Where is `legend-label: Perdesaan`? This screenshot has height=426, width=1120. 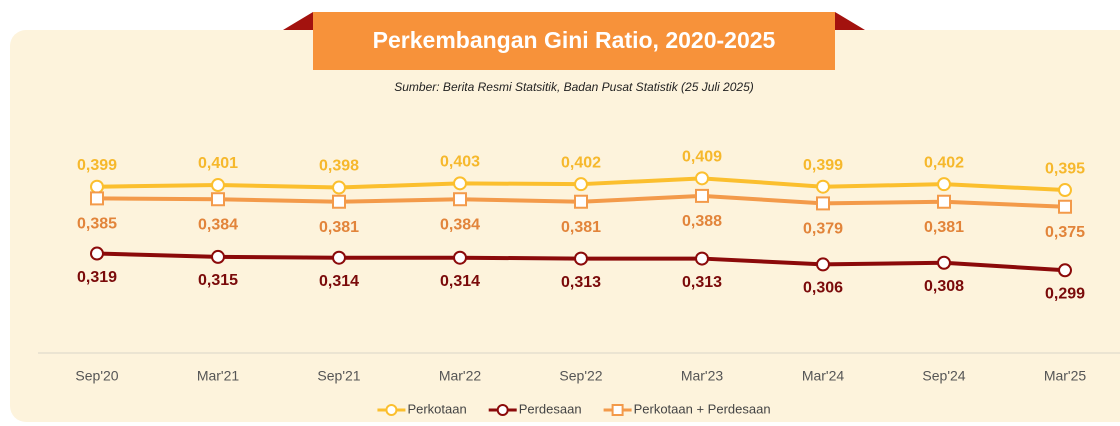 legend-label: Perdesaan is located at coordinates (550, 408).